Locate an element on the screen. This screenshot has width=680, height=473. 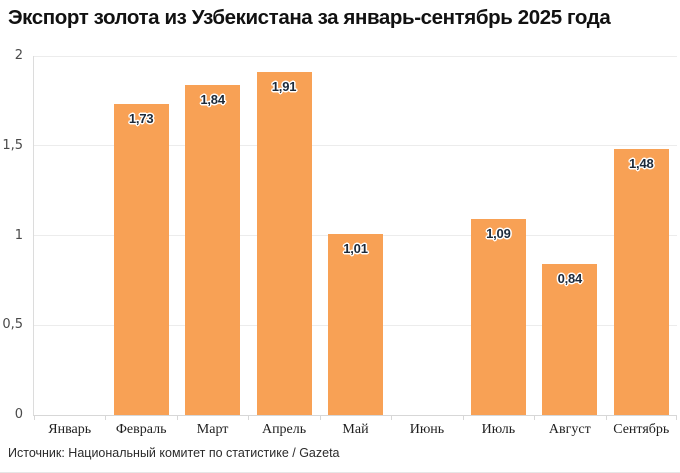
bar-value-label: 1,91 is located at coordinates (284, 87).